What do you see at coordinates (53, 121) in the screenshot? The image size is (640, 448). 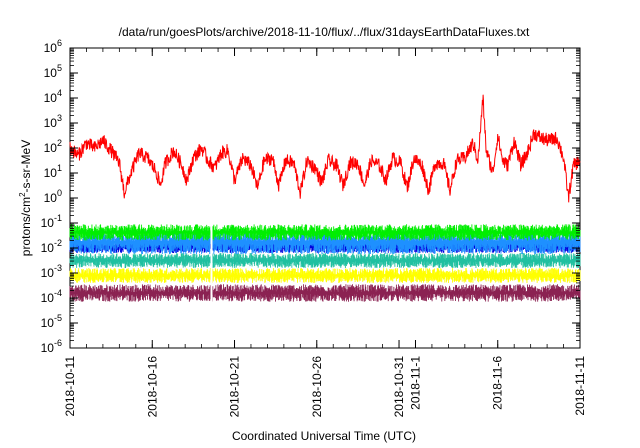 I see `y-tick-label: 10³` at bounding box center [53, 121].